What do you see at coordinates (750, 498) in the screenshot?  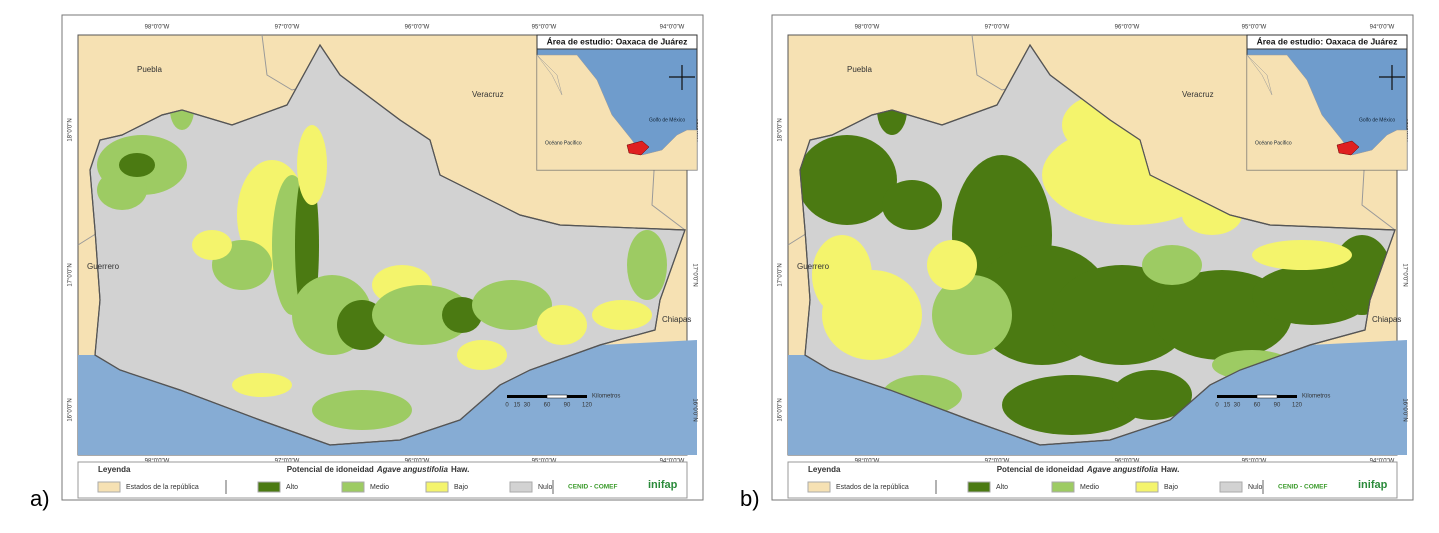 I see `panel-label: b)` at bounding box center [750, 498].